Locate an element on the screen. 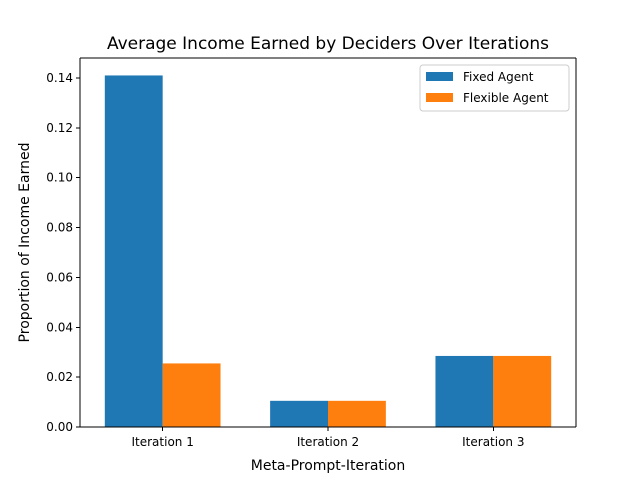  legend-swatch-fixed-agent is located at coordinates (439, 76).